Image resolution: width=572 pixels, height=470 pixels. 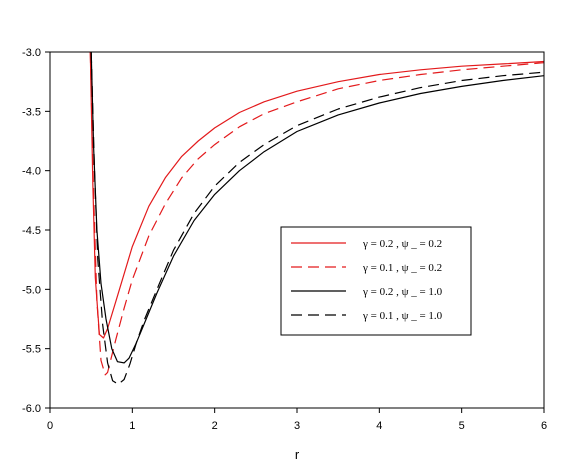 What do you see at coordinates (379, 426) in the screenshot?
I see `x-tick-label: 4` at bounding box center [379, 426].